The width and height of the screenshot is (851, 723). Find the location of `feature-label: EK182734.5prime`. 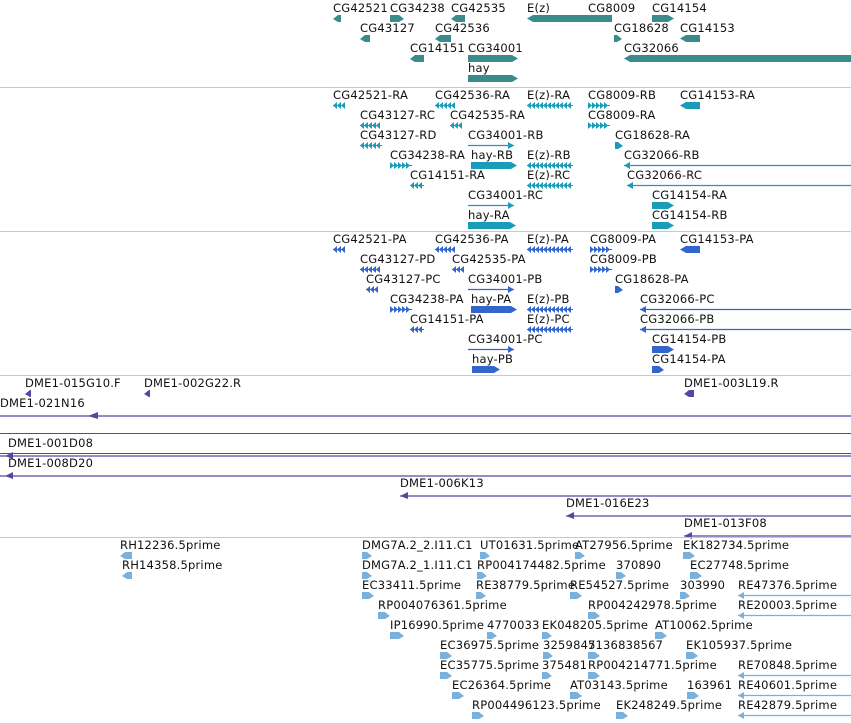

feature-label: EK182734.5prime is located at coordinates (736, 545).